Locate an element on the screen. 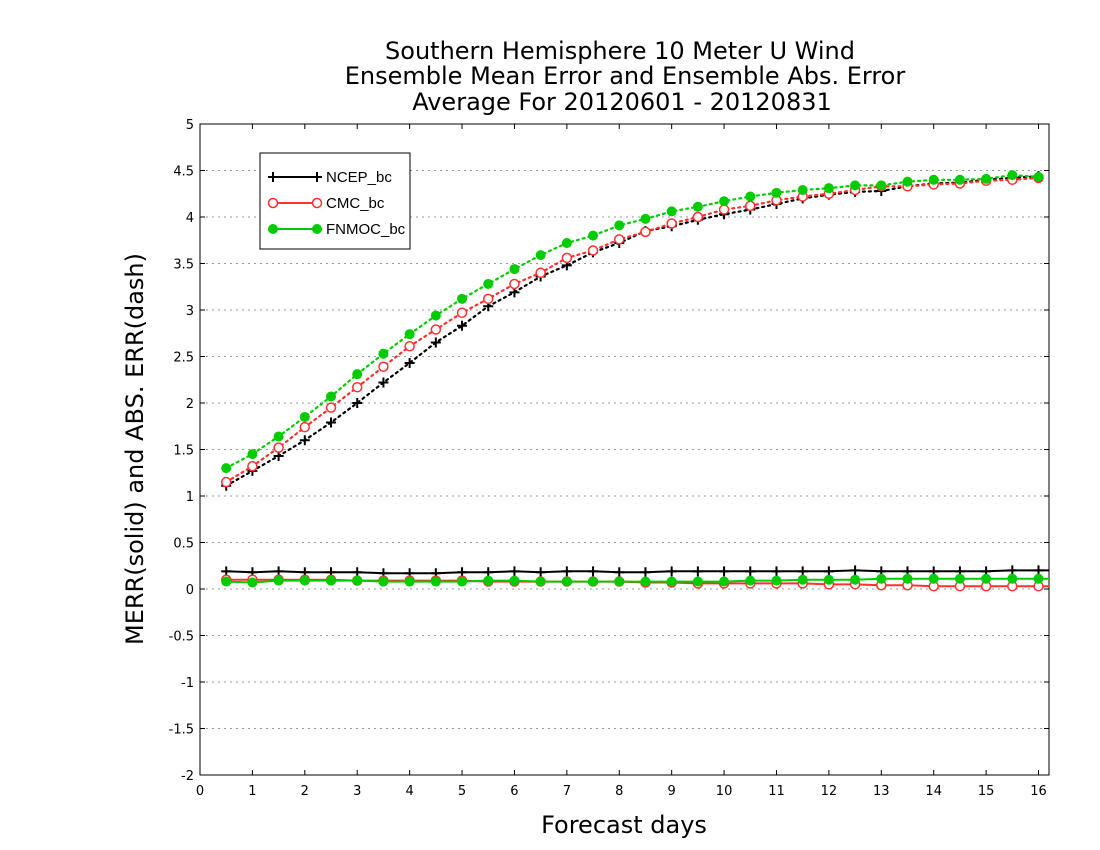 The image size is (1100, 850). x-tick-label: 14 is located at coordinates (933, 791).